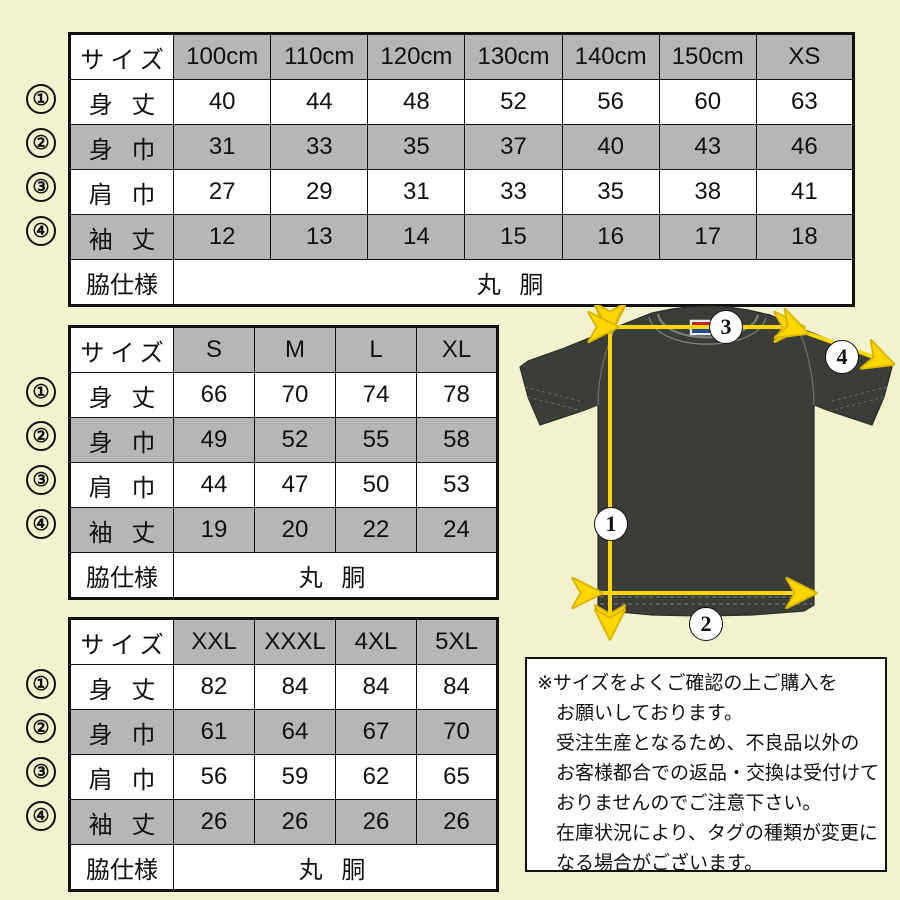 This screenshot has height=900, width=900. I want to click on cell: 19, so click(214, 530).